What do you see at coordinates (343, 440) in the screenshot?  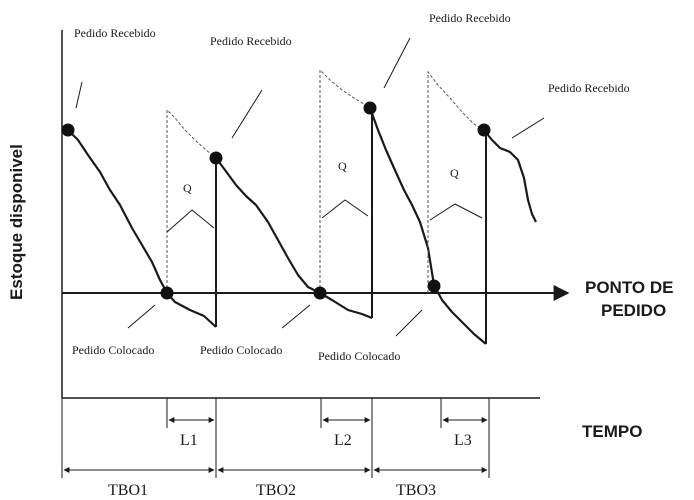 I see `label-l2: L2` at bounding box center [343, 440].